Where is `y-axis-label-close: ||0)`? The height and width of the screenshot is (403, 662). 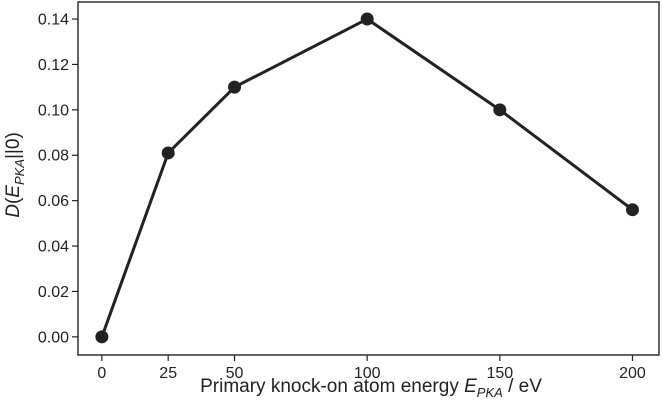 y-axis-label-close: ||0) is located at coordinates (13, 145).